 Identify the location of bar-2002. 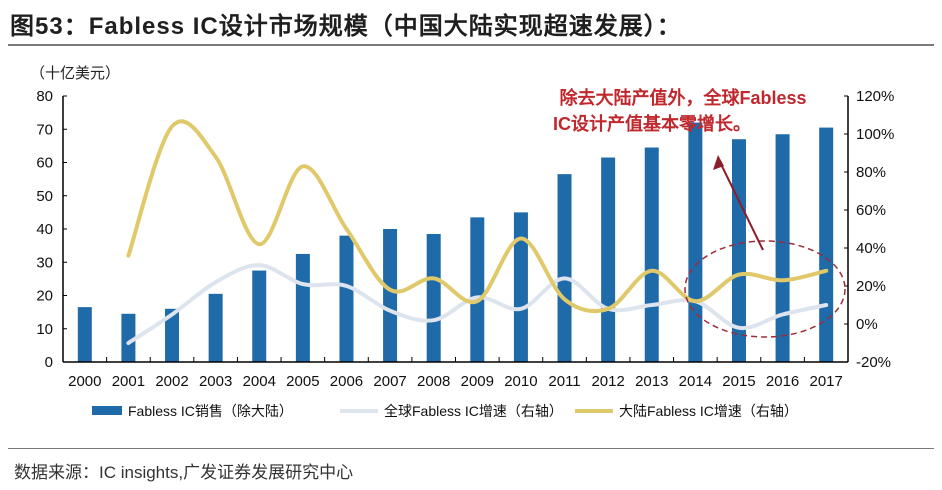
(172, 335).